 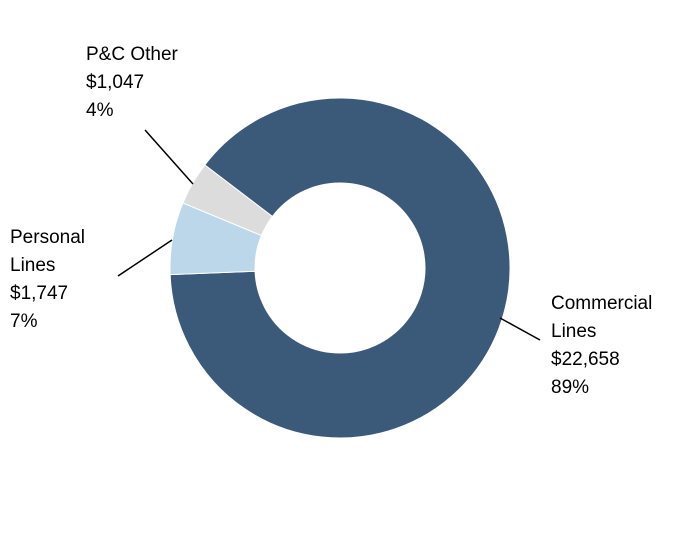 I want to click on slice-label: Personal Lines $1,747 7%, so click(x=57, y=280).